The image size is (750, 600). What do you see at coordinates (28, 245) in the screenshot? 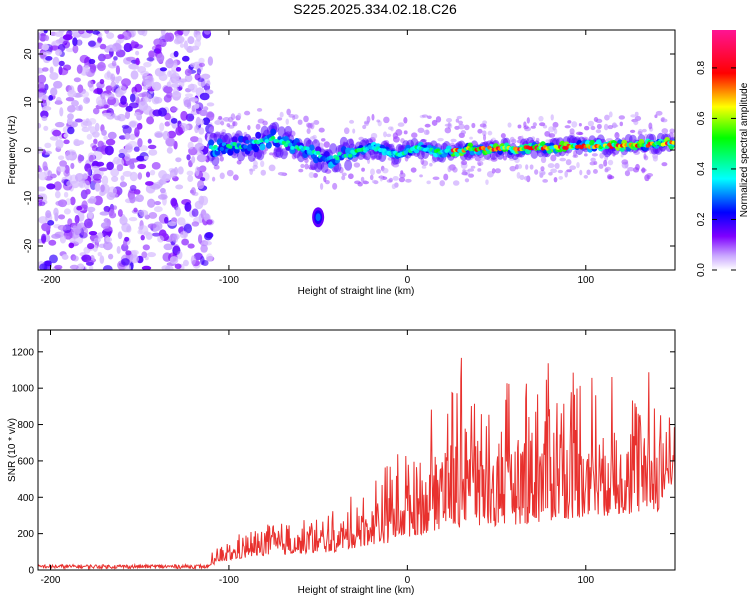
I see `spectrogram-ytick-label: -20` at bounding box center [28, 245].